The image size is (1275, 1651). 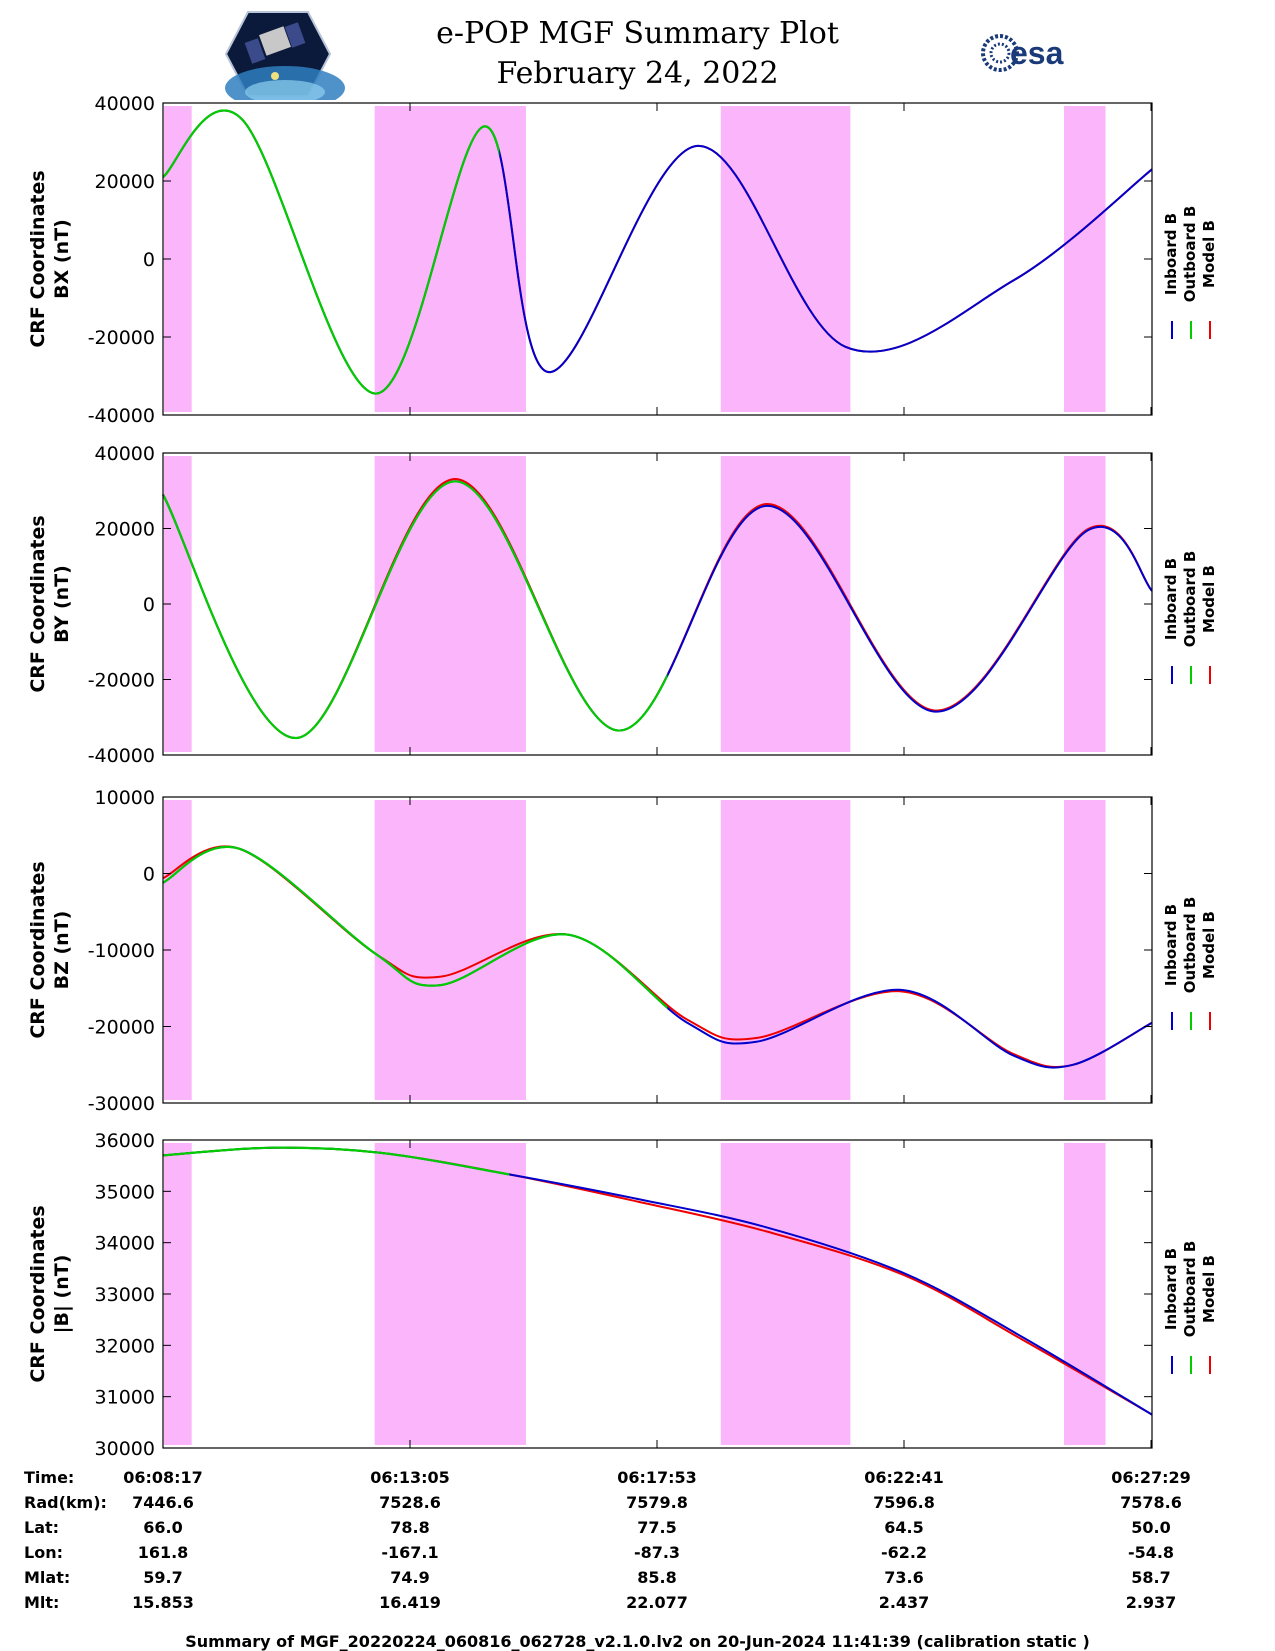 What do you see at coordinates (903, 1577) in the screenshot?
I see `ephemeris-value: 73.6` at bounding box center [903, 1577].